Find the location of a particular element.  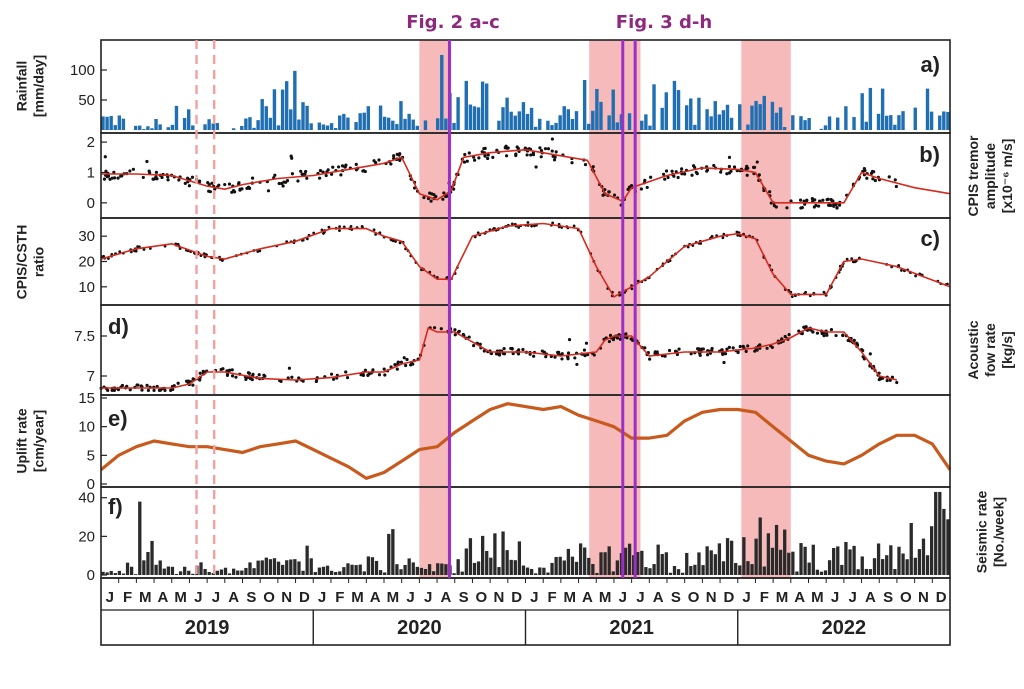

ytick-label-e: 0 is located at coordinates (91, 484).